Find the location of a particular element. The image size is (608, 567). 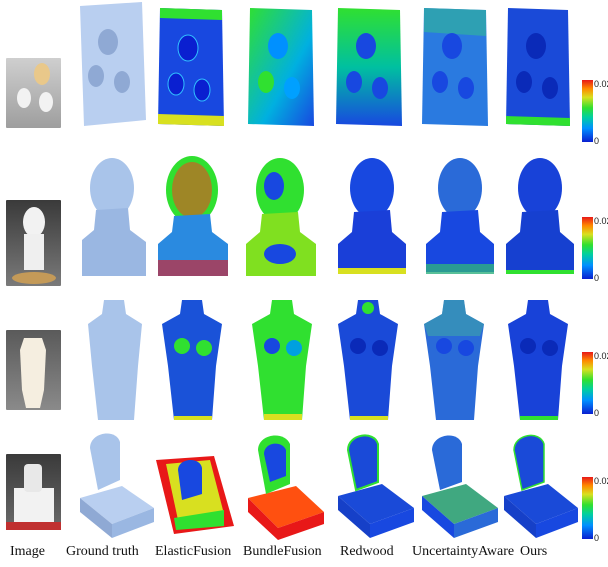

colorbar-row3 is located at coordinates (587, 383).